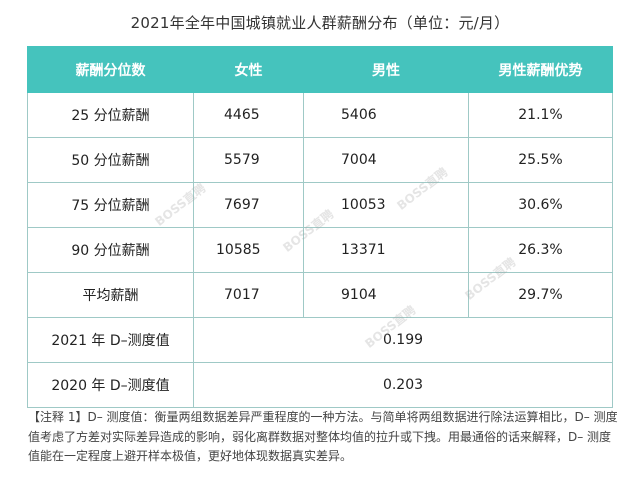 The width and height of the screenshot is (640, 487). I want to click on table-row: 平均薪酬 7017 9104 29.7%, so click(320, 295).